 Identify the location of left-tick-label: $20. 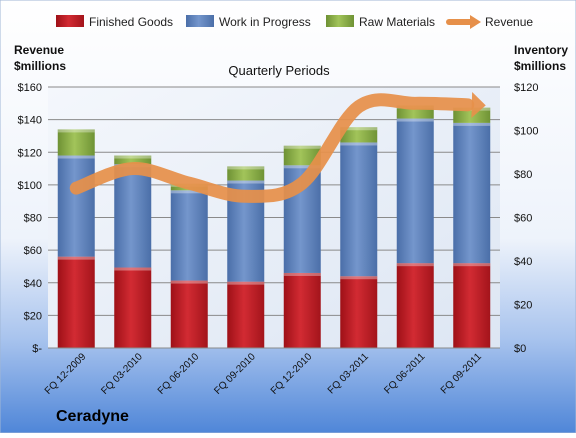
(33, 316).